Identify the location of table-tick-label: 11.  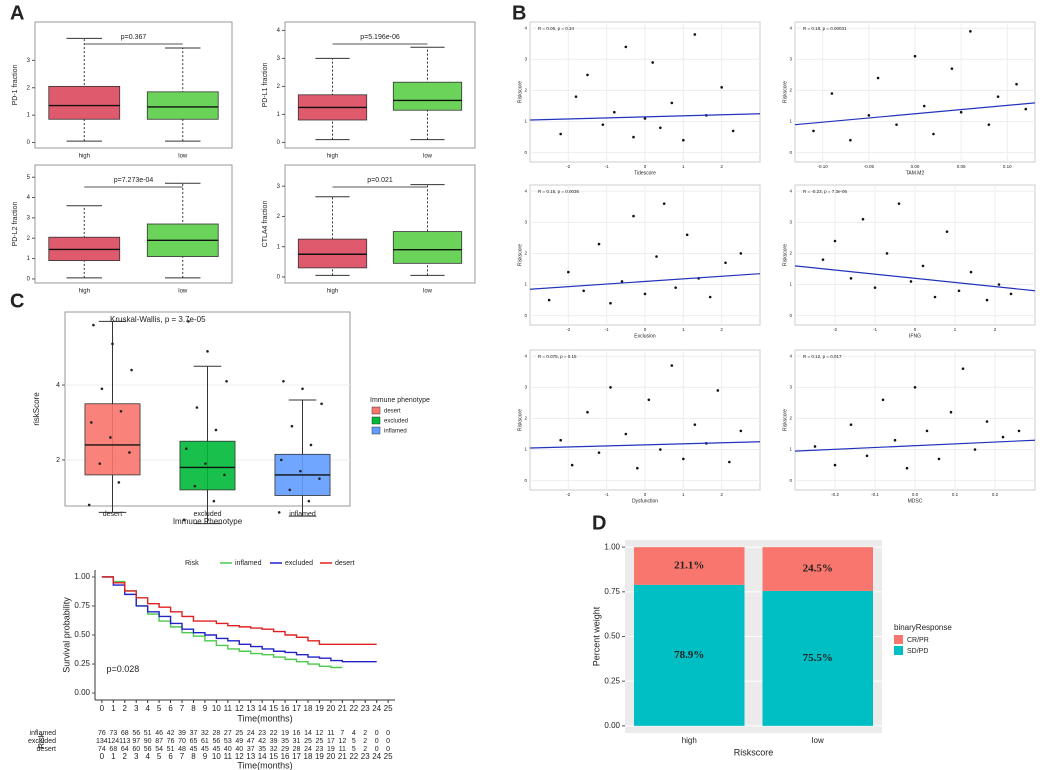
(228, 756).